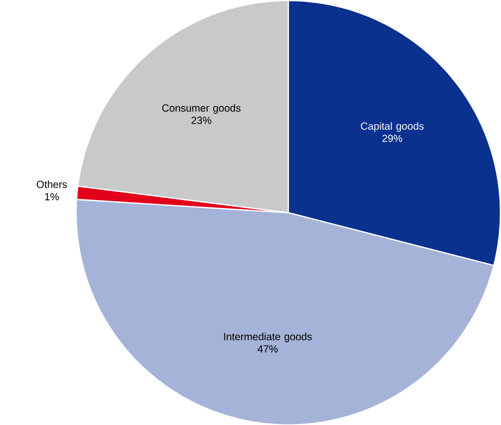 The height and width of the screenshot is (425, 501). Describe the element at coordinates (268, 337) in the screenshot. I see `slice-label: Intermediate goods` at that location.